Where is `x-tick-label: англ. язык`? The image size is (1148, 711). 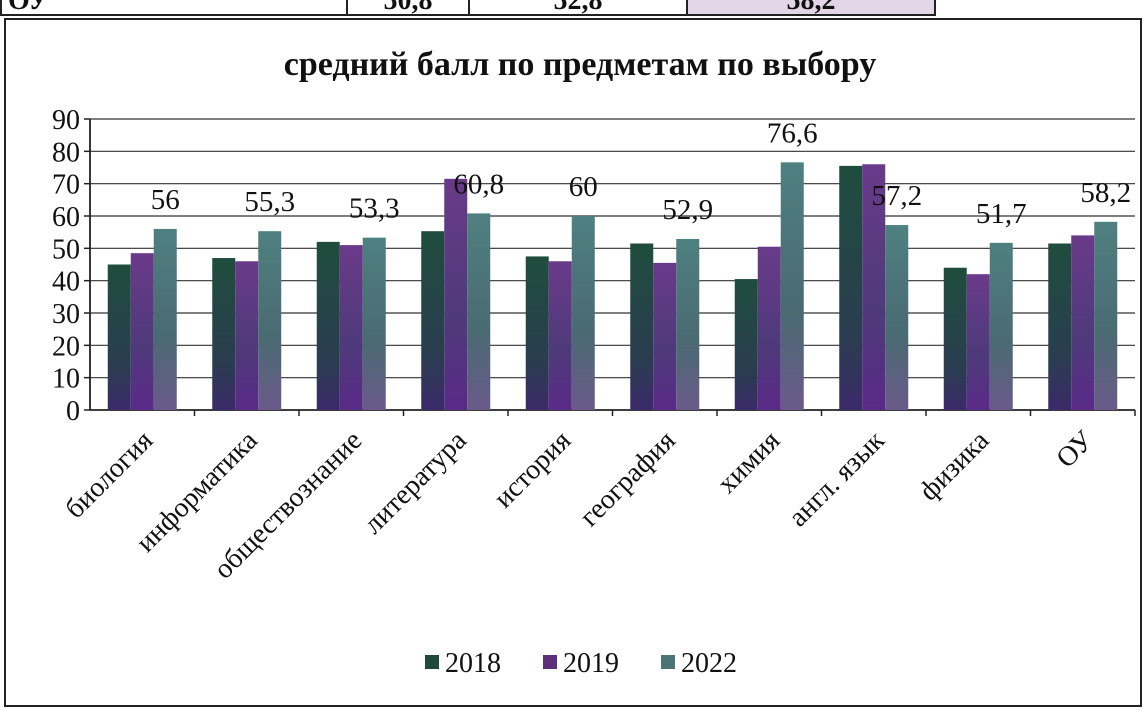 x-tick-label: англ. язык is located at coordinates (837, 479).